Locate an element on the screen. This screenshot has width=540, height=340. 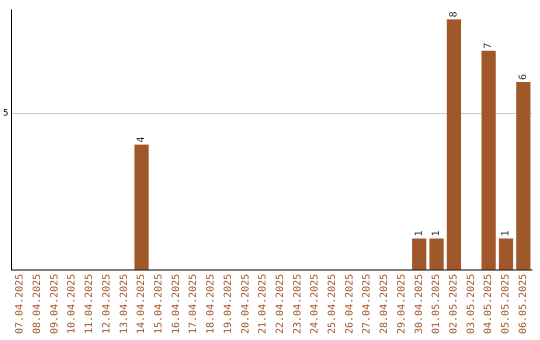
x-tick-label: 16.04.2025 is located at coordinates (176, 304).